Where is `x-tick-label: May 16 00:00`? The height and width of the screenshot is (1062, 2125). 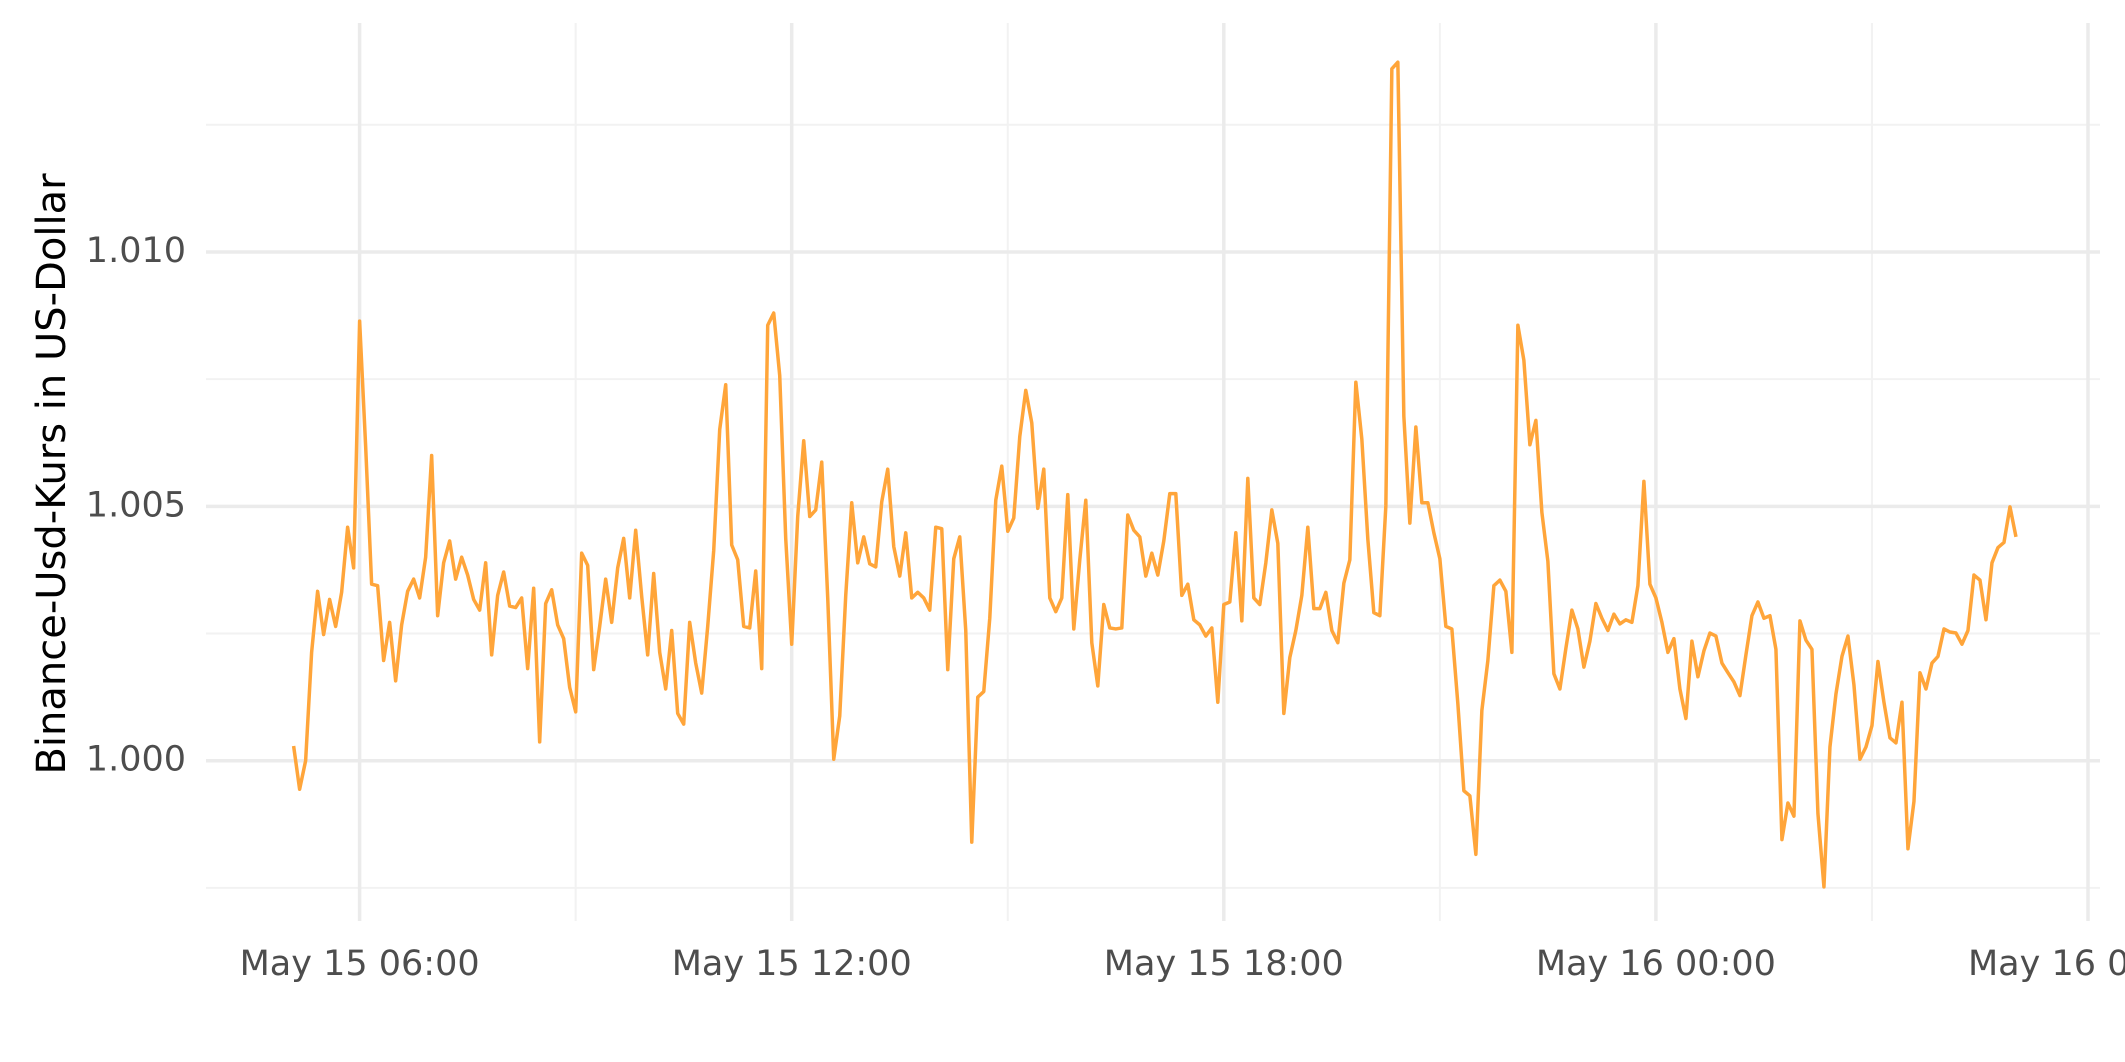 x-tick-label: May 16 00:00 is located at coordinates (1656, 964).